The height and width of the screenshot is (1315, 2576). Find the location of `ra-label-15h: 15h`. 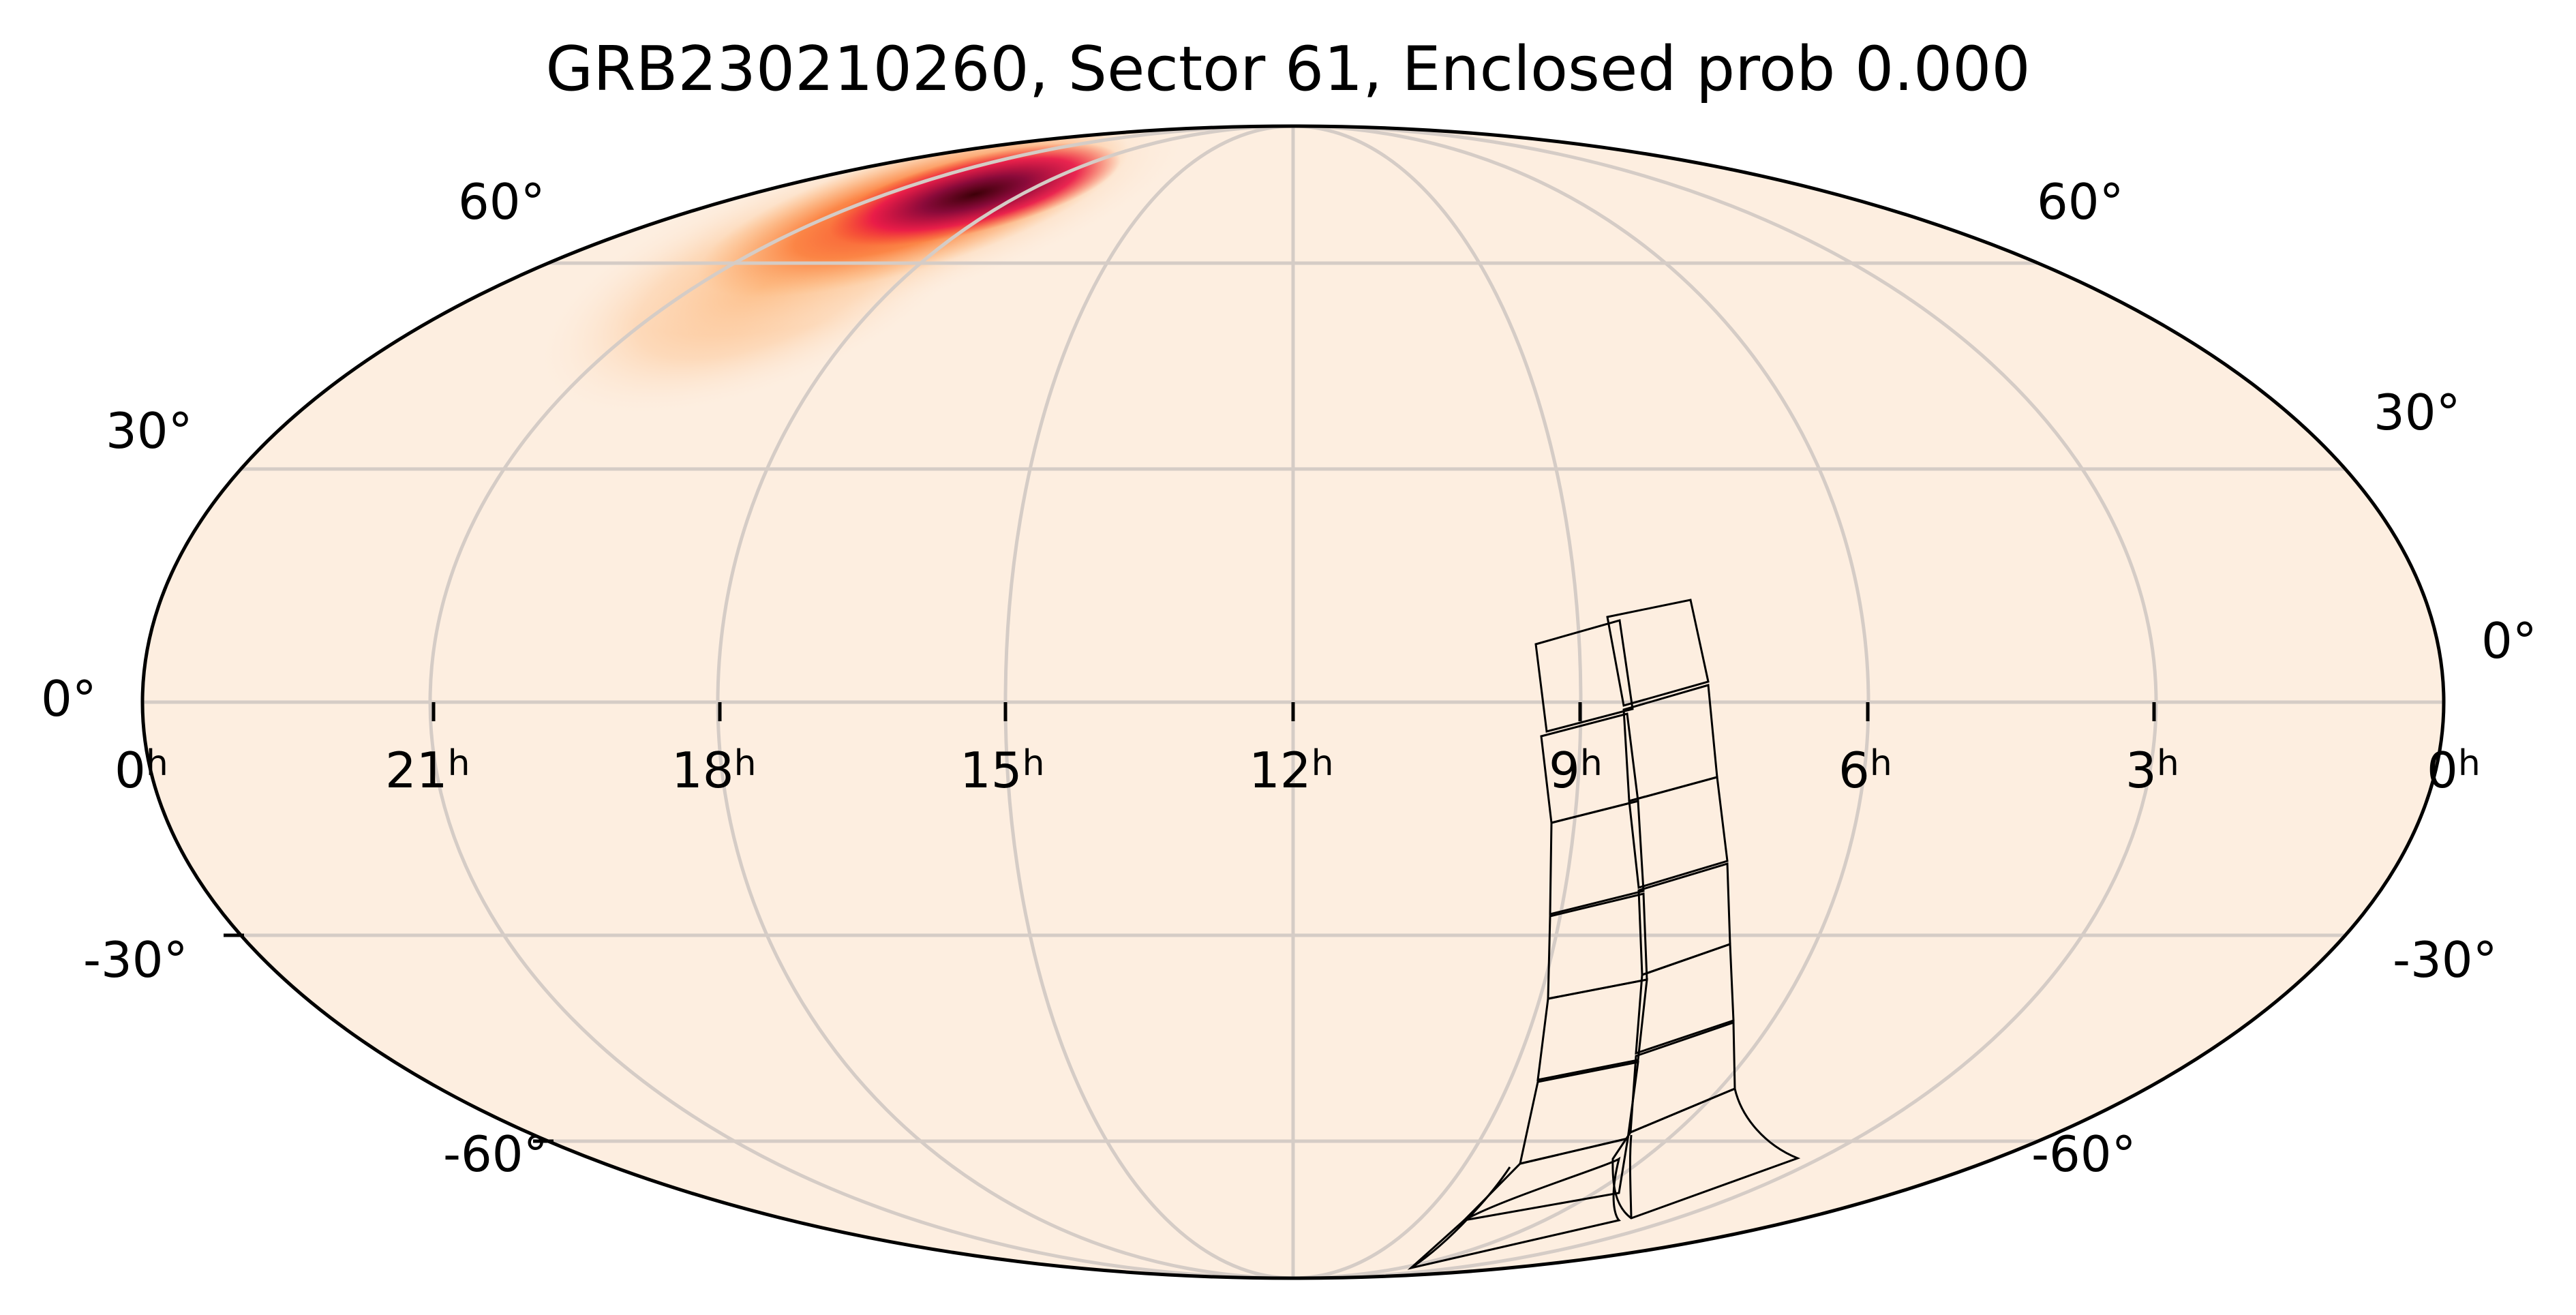

ra-label-15h: 15h is located at coordinates (1002, 770).